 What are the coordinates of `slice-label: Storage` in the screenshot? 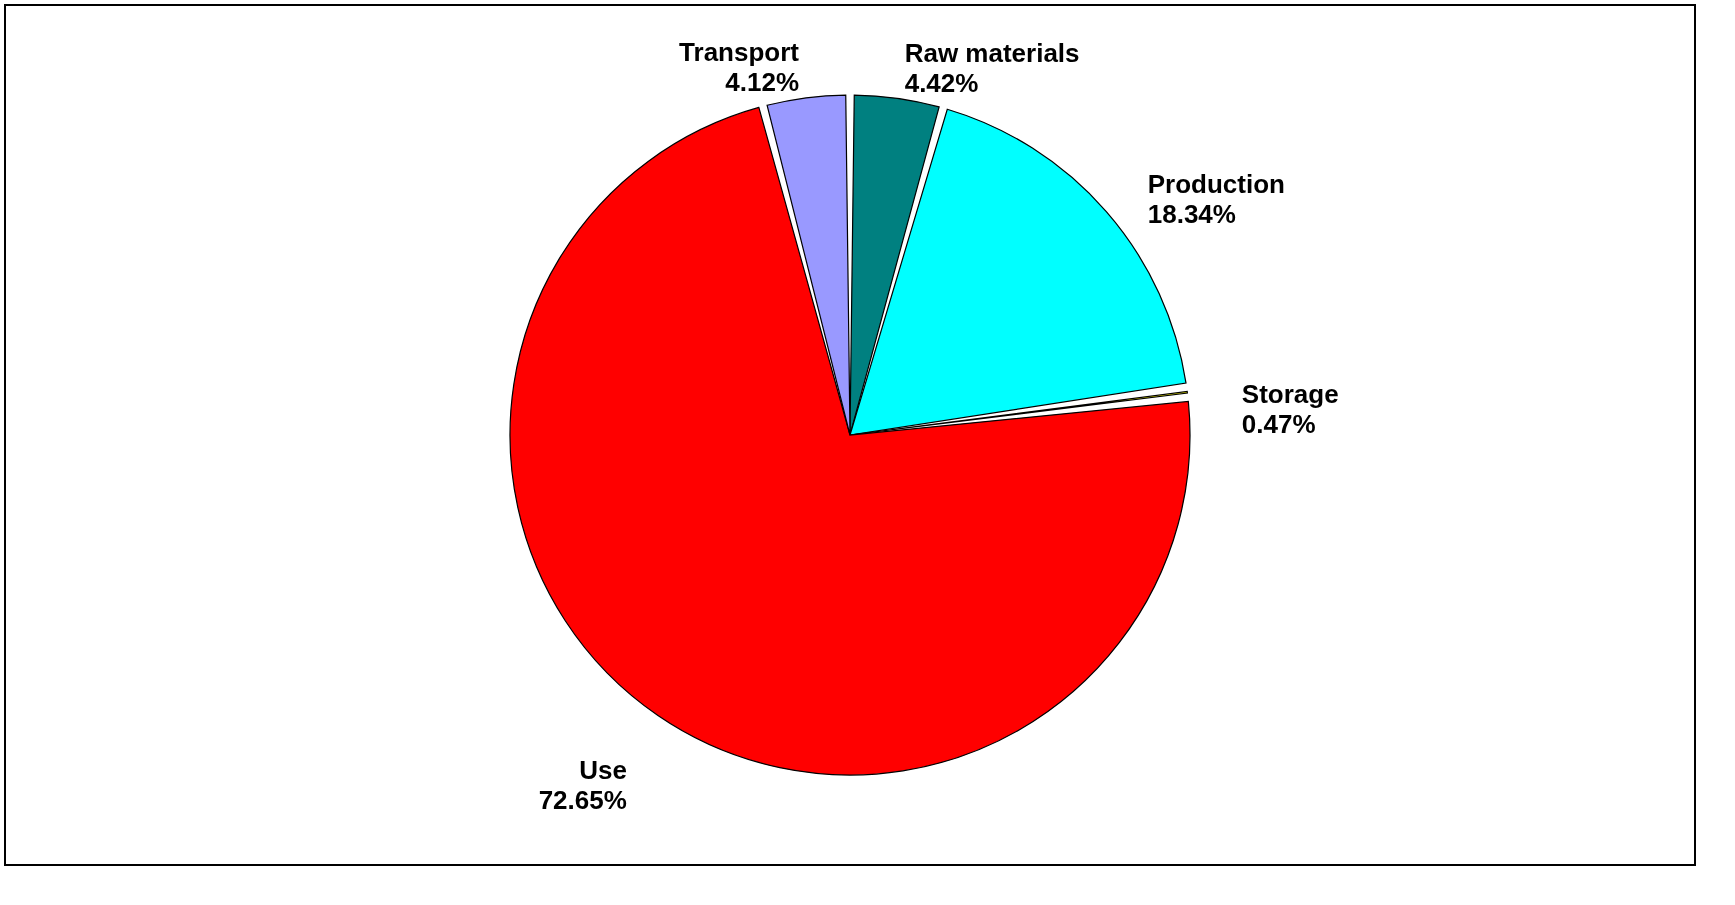 It's located at (1290, 394).